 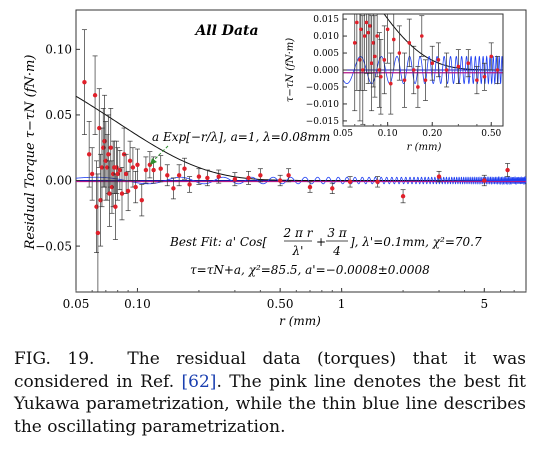 I want to click on main-y-axis-label: Residual Torque τ−τN (fN·m), so click(x=30, y=153).